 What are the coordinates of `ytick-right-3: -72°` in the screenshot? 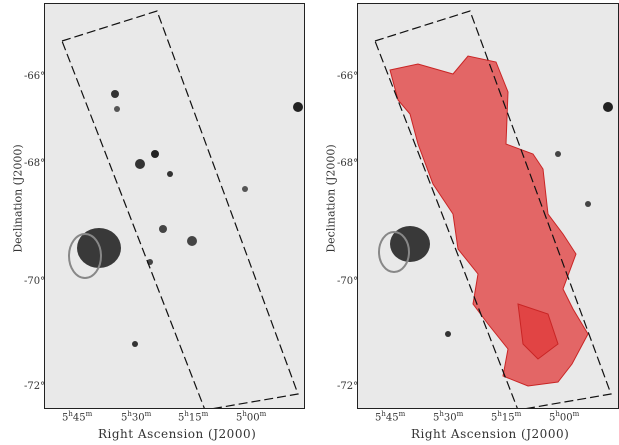 It's located at (348, 386).